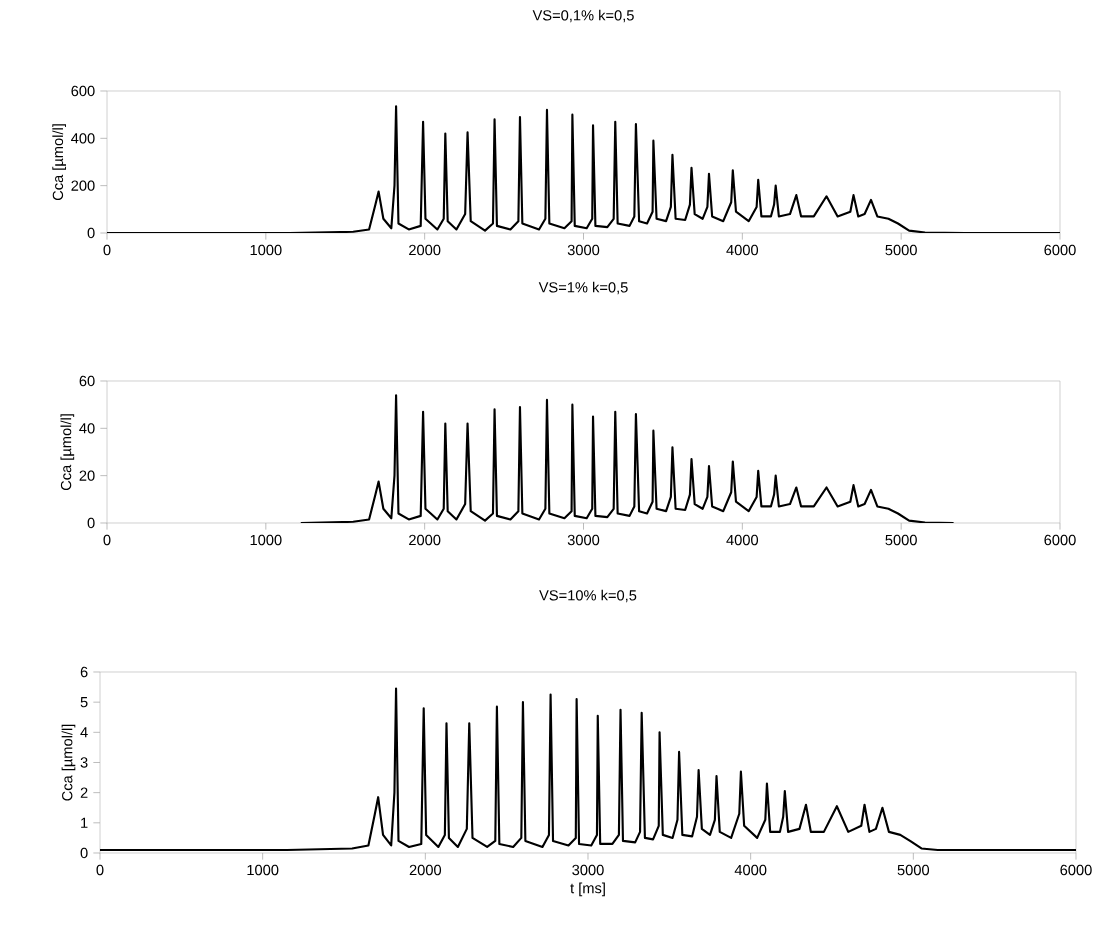  Describe the element at coordinates (83, 91) in the screenshot. I see `y-tick-label: 600` at that location.